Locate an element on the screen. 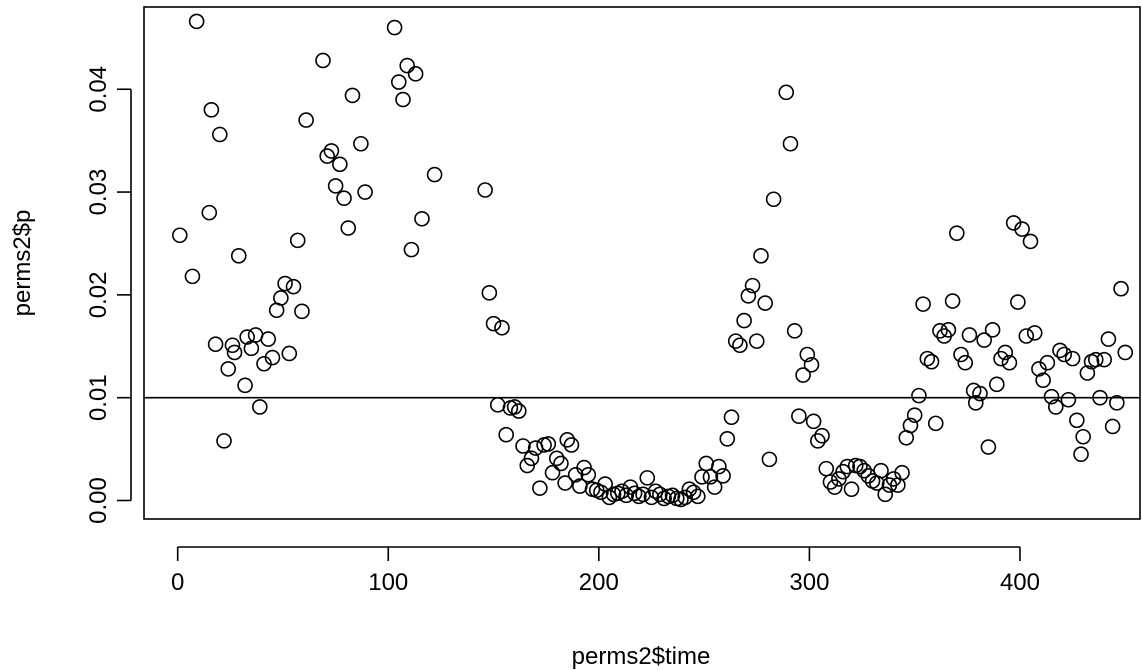  x-tick-label: 400 is located at coordinates (1020, 582).